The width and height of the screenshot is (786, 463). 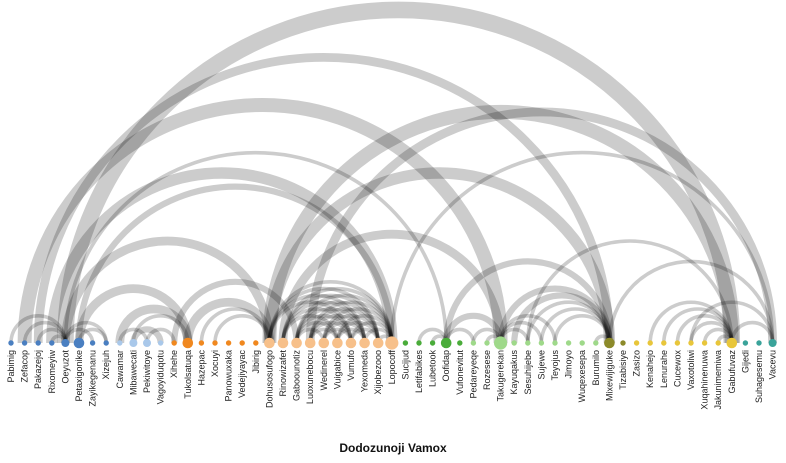 What do you see at coordinates (65, 367) in the screenshot?
I see `node-label: Oeyuzot` at bounding box center [65, 367].